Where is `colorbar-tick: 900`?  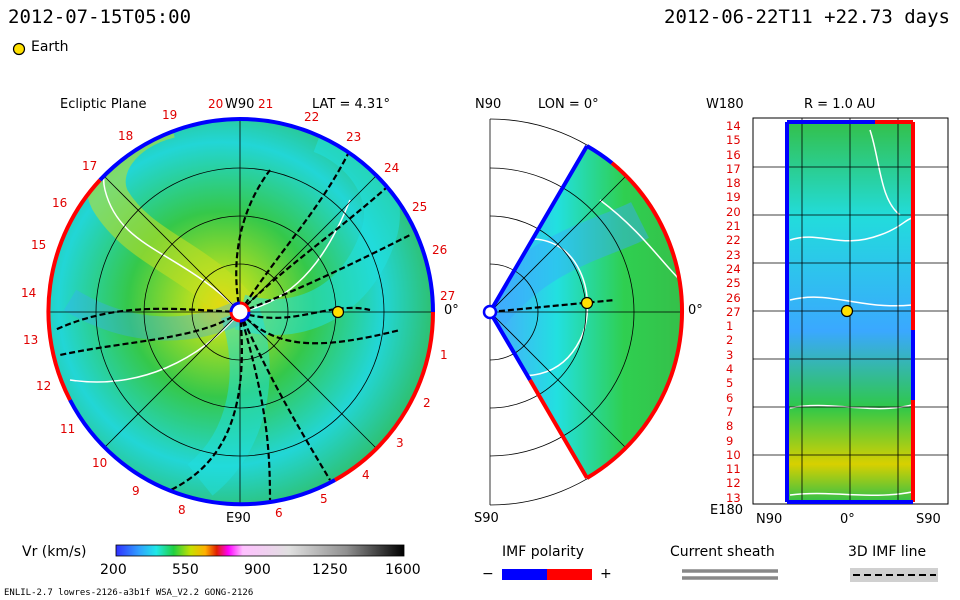
colorbar-tick: 900 is located at coordinates (257, 570).